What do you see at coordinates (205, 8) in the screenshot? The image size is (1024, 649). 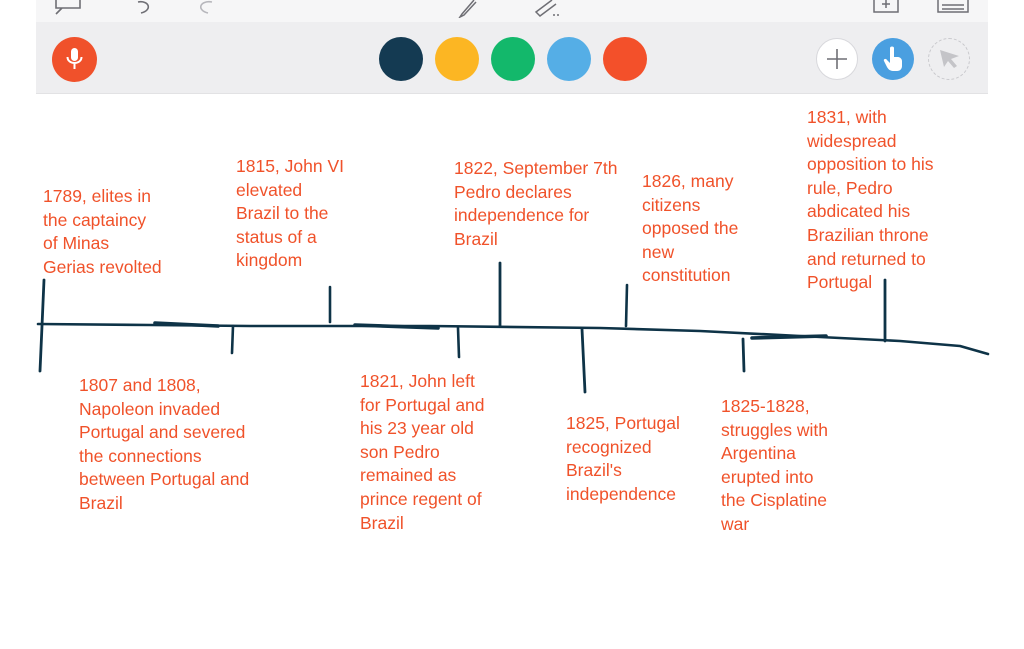 I see `redo-icon` at bounding box center [205, 8].